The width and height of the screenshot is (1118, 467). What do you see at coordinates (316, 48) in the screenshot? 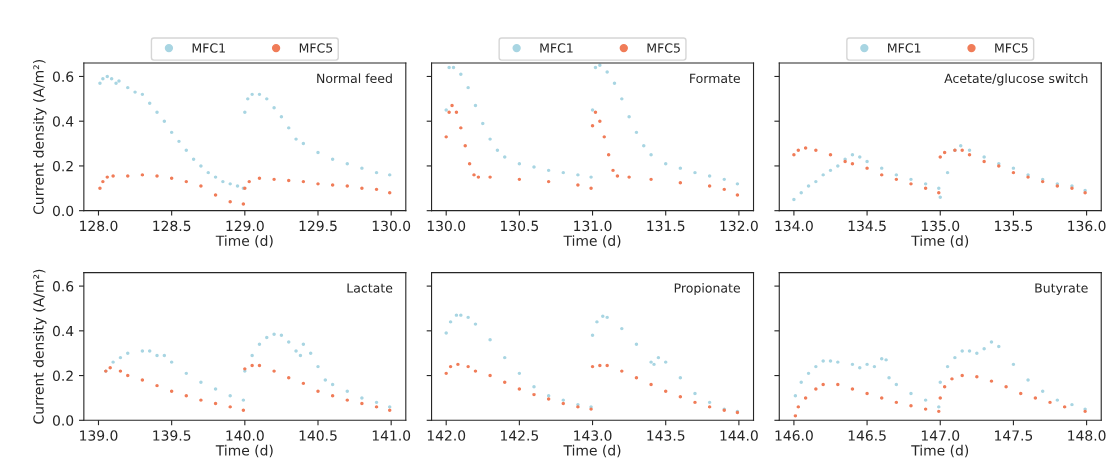
I see `legend-label: MFC5` at bounding box center [316, 48].